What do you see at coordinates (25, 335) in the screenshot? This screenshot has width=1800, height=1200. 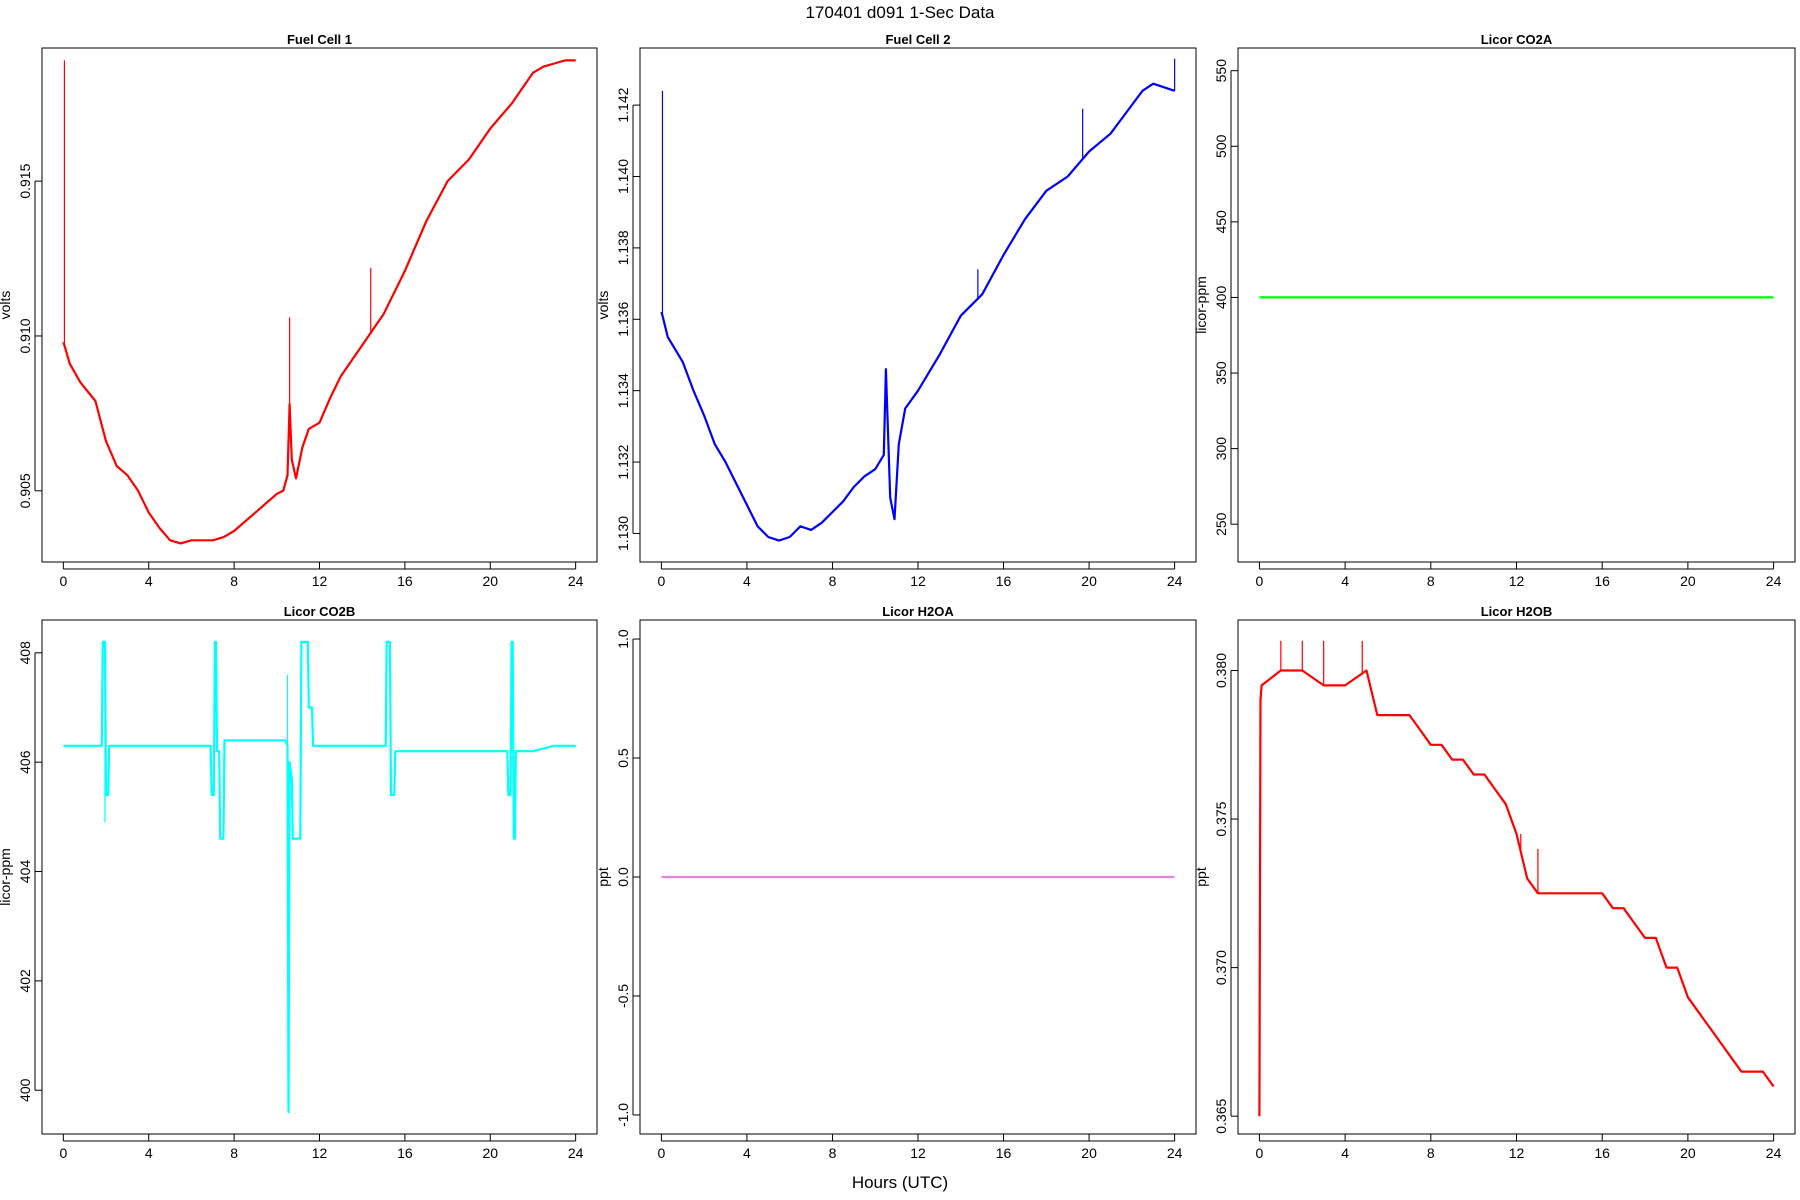 I see `y-tick-label: 0.910` at bounding box center [25, 335].